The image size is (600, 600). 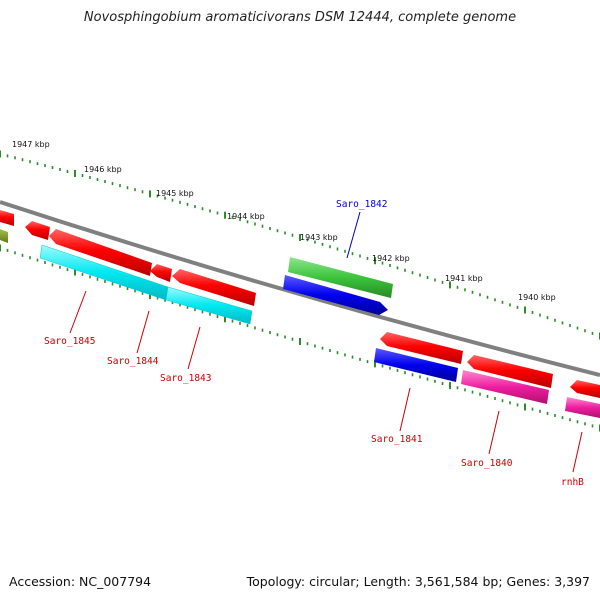 What do you see at coordinates (69, 341) in the screenshot?
I see `gene-label-saro-1845: Saro_1845` at bounding box center [69, 341].